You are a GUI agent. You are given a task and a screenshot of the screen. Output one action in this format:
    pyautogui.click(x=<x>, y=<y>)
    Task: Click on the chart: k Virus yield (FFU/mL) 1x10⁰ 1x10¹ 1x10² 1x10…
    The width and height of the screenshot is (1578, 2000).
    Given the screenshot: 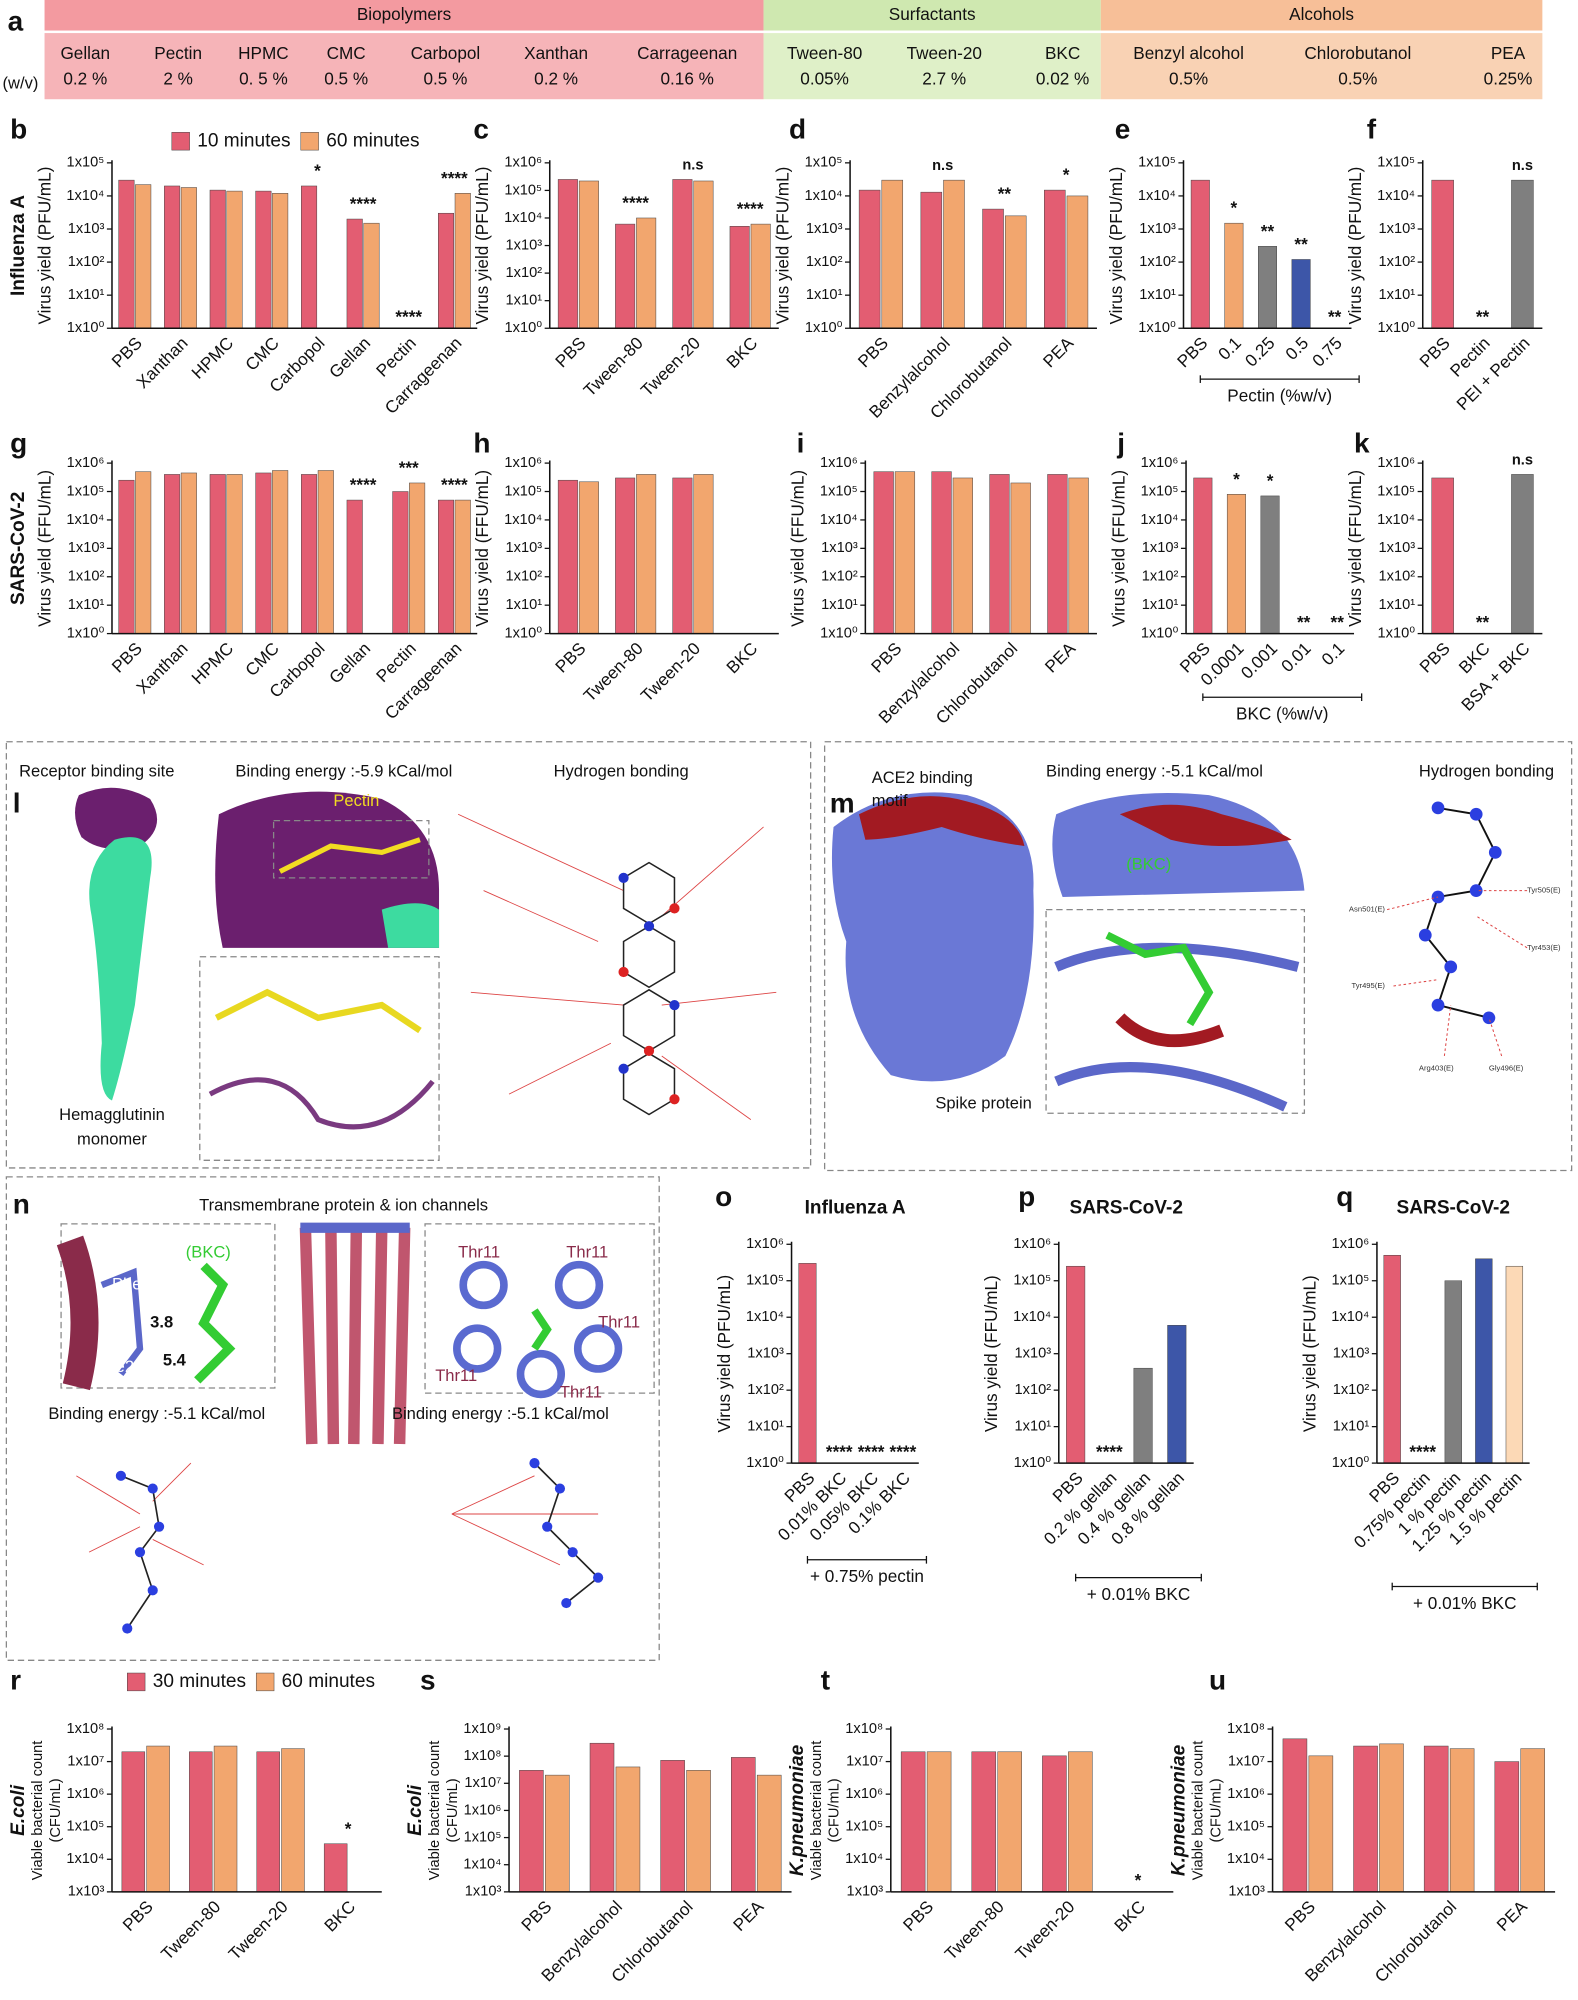 What is the action you would take?
    pyautogui.click(x=1444, y=571)
    